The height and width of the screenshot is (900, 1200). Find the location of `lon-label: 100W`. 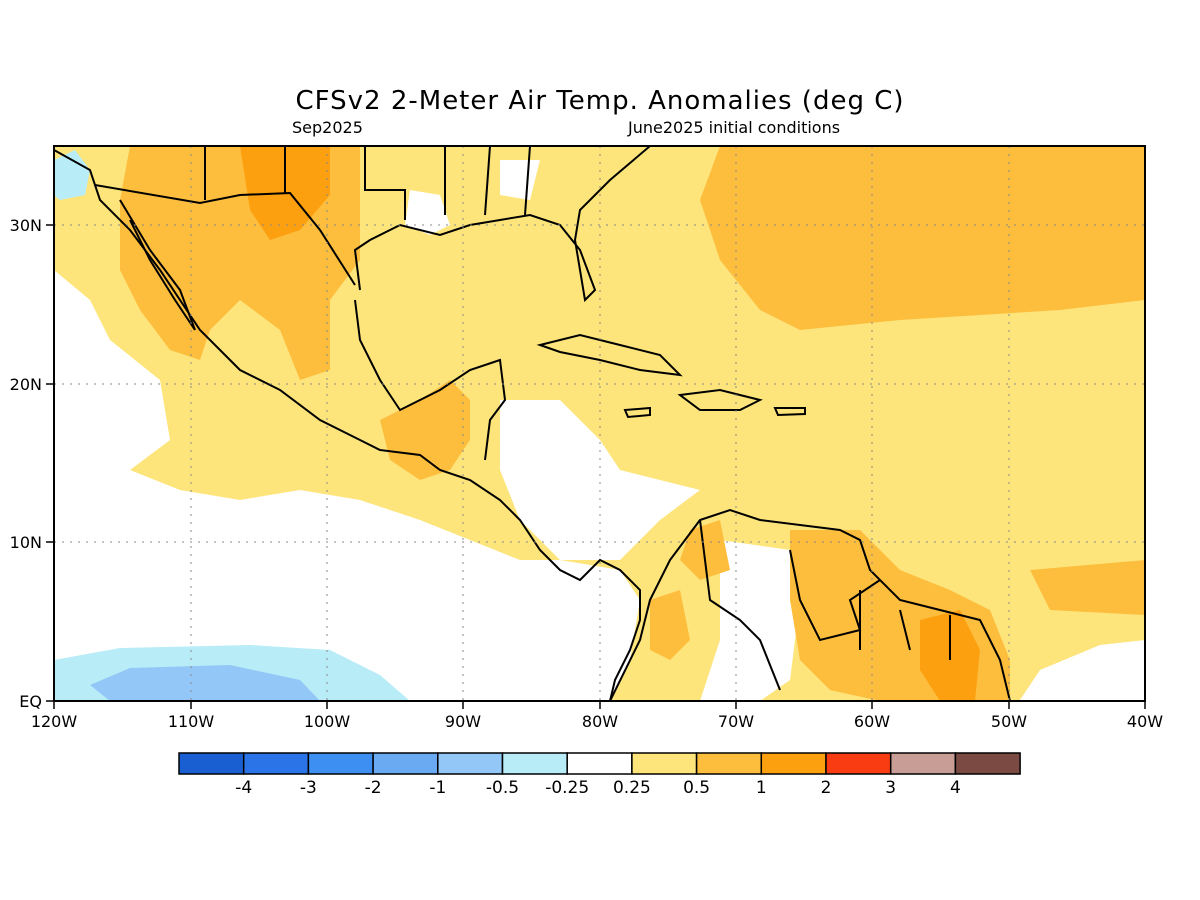

lon-label: 100W is located at coordinates (327, 721).